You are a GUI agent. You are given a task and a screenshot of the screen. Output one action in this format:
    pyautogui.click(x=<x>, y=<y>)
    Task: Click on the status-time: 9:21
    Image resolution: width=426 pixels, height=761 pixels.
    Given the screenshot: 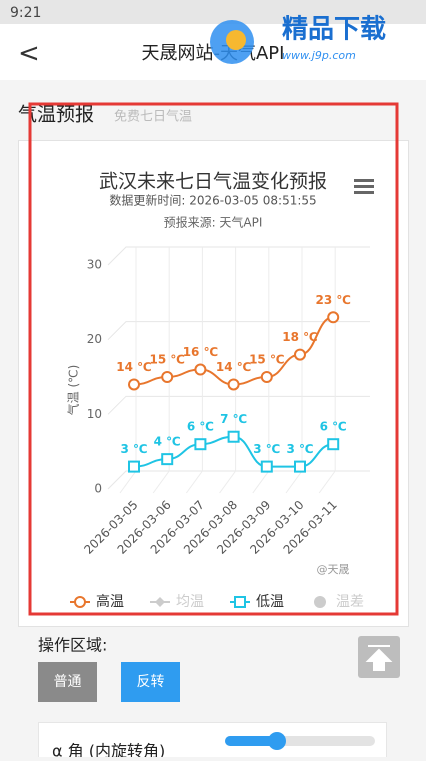 What is the action you would take?
    pyautogui.click(x=25, y=13)
    